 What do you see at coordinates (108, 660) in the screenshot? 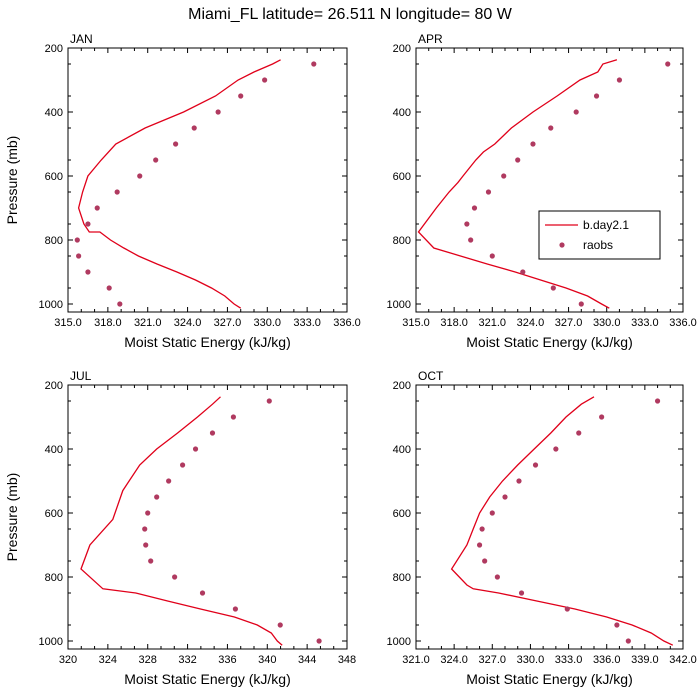
I see `x-tick-label: 324` at bounding box center [108, 660].